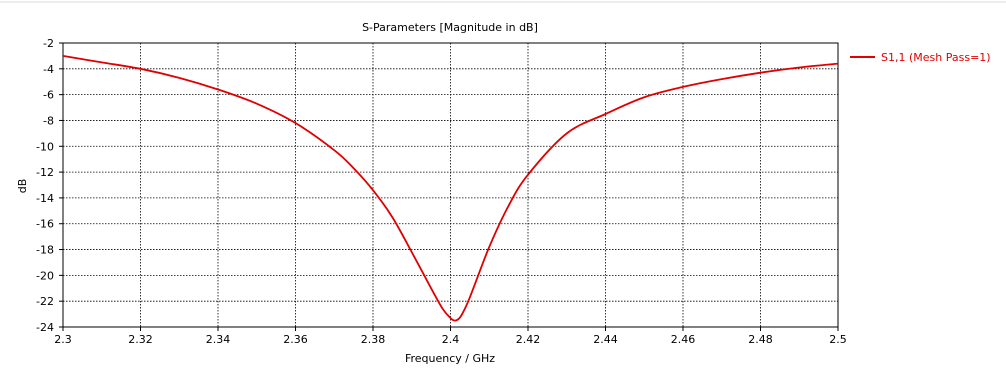 This screenshot has height=370, width=1006. Describe the element at coordinates (450, 358) in the screenshot. I see `x-axis-label: Frequency / GHz` at that location.